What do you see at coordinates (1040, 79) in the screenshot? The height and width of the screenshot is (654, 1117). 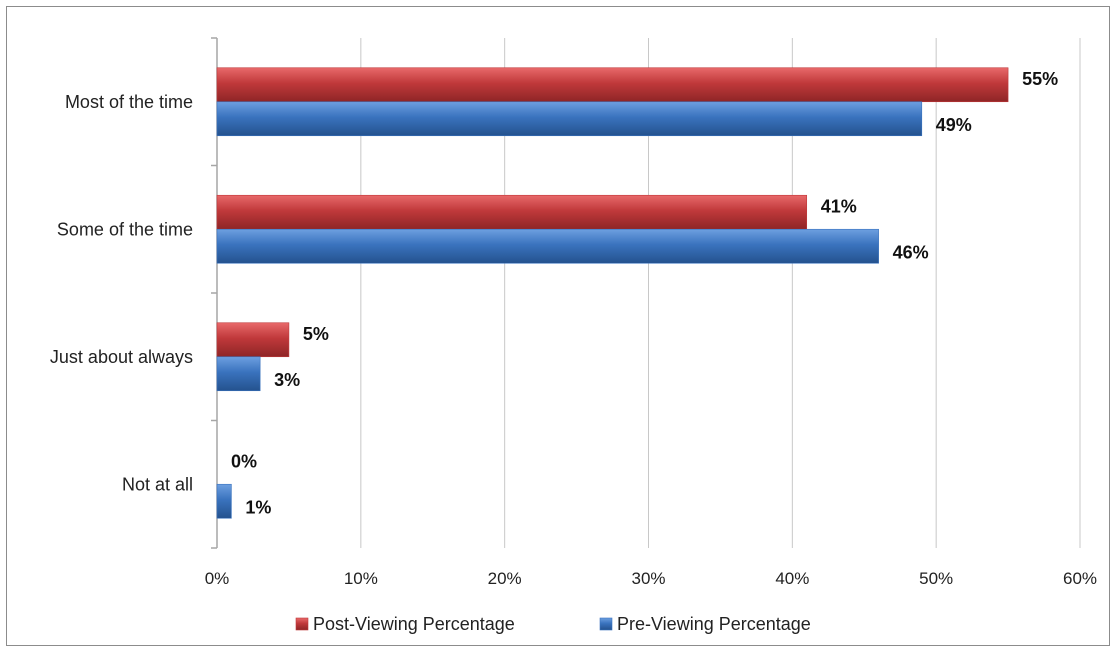 I see `data-label: 55%` at bounding box center [1040, 79].